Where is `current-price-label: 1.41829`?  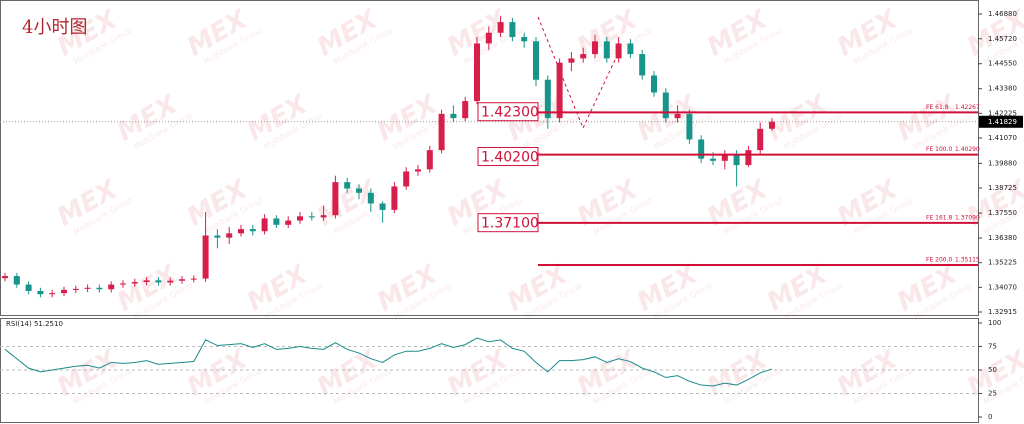
current-price-label: 1.41829 is located at coordinates (1002, 122).